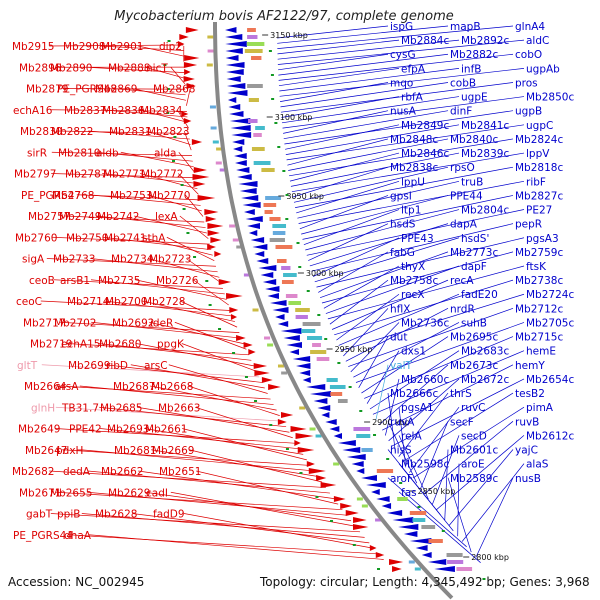 The width and height of the screenshot is (600, 600). I want to click on right-gene-label: ugpC, so click(539, 126).